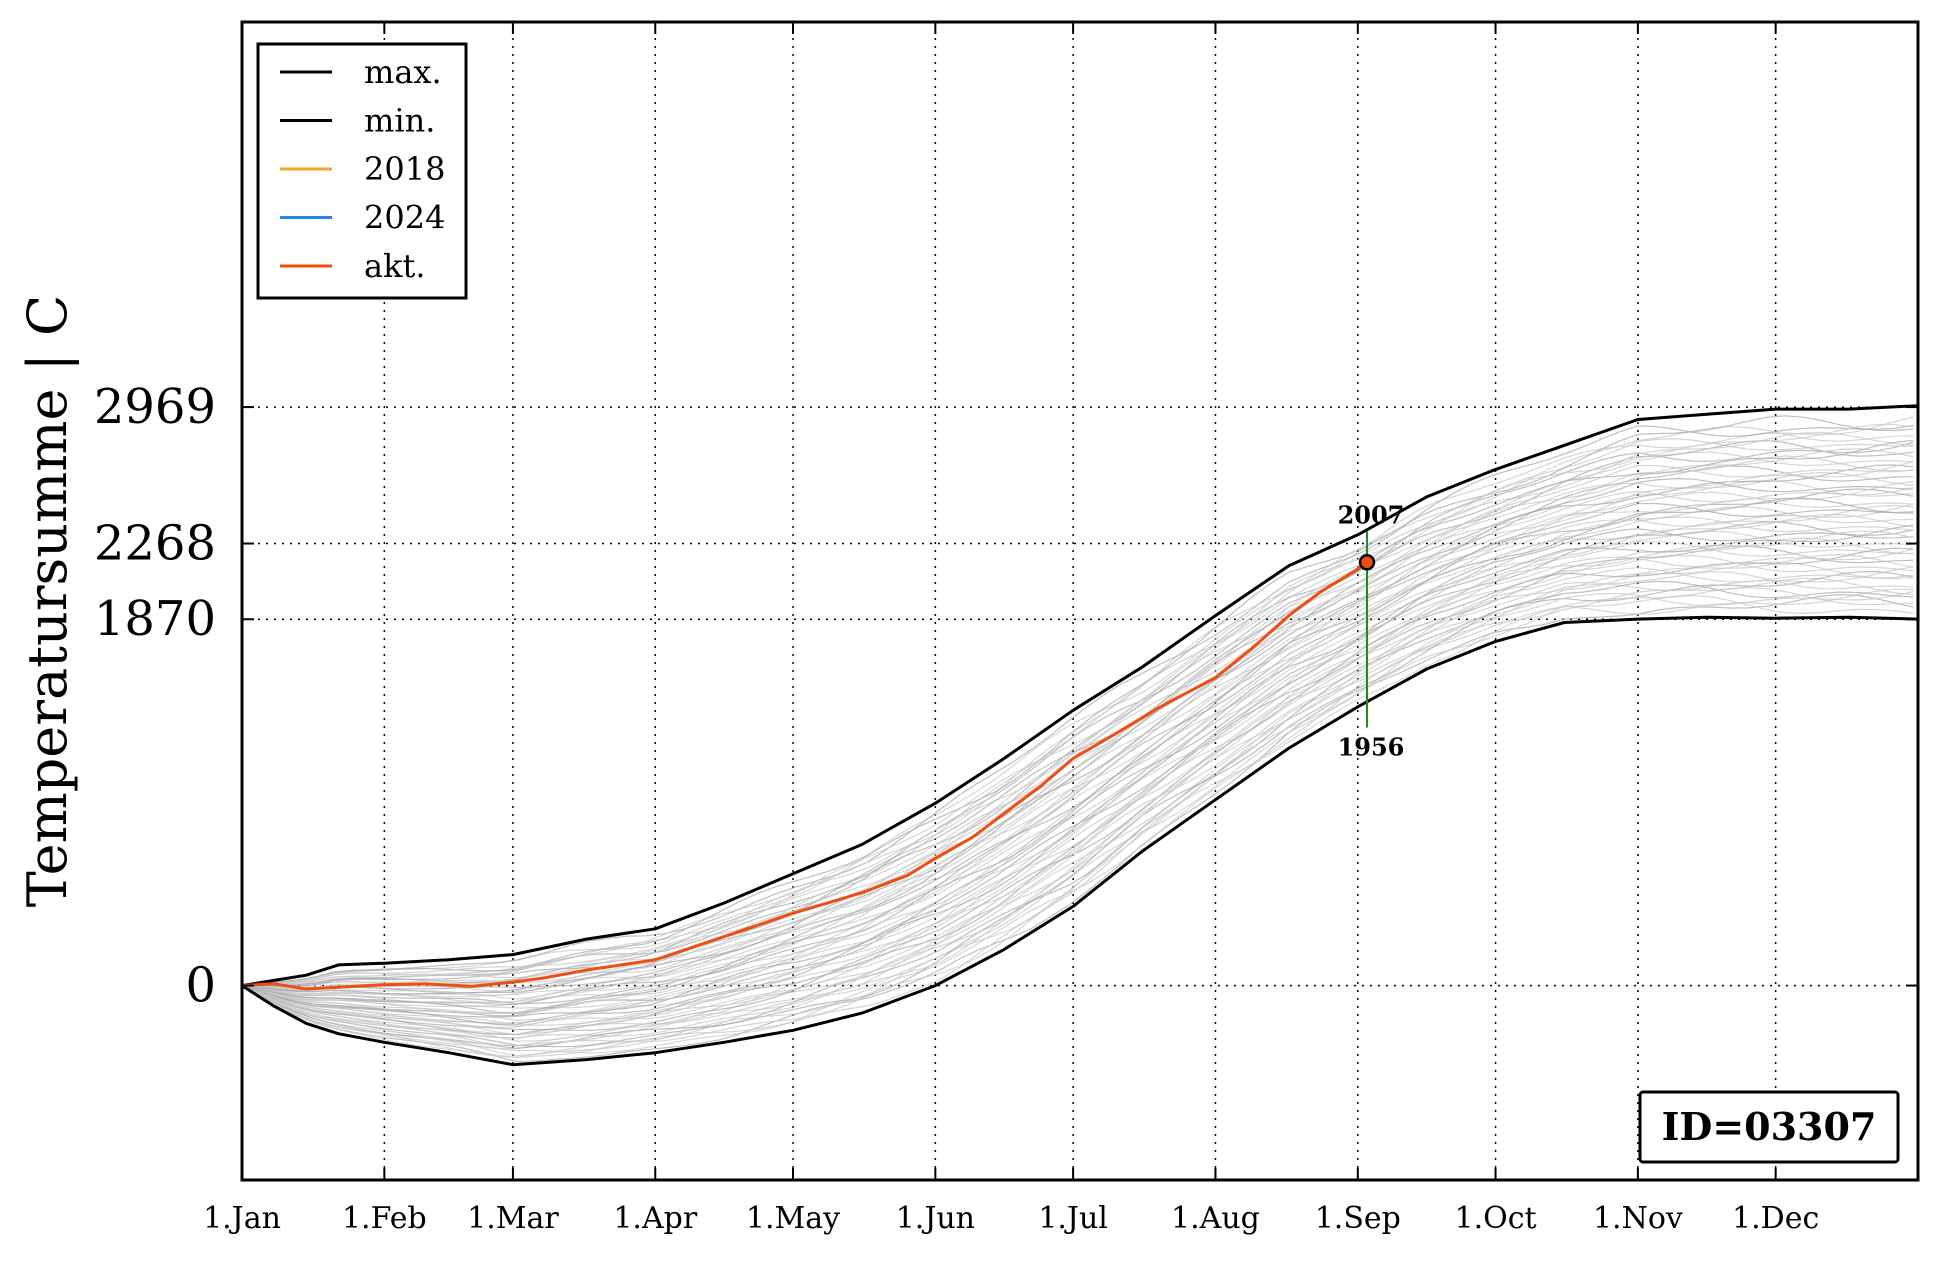  What do you see at coordinates (1358, 1218) in the screenshot?
I see `x-tick-label: 1.Sep` at bounding box center [1358, 1218].